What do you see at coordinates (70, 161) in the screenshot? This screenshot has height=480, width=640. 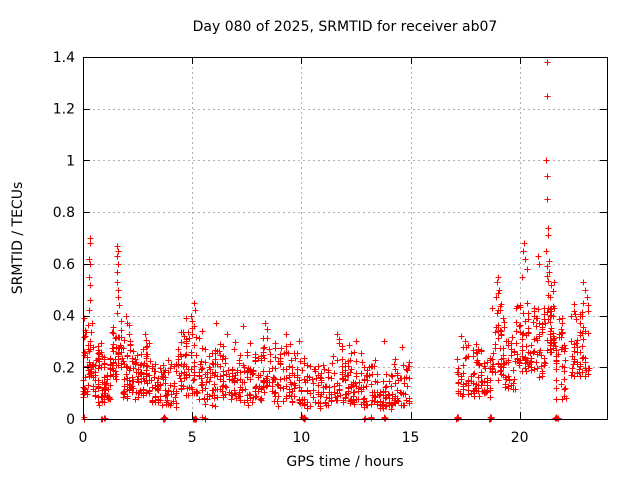 I see `y-tick-label: 1` at bounding box center [70, 161].